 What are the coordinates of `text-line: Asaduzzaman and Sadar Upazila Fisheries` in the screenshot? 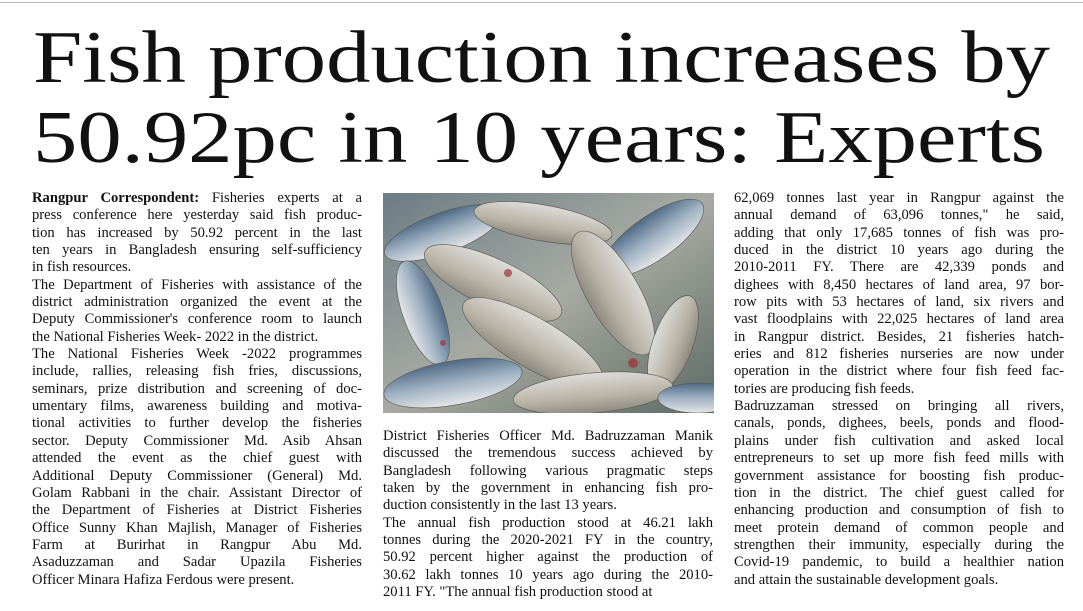 It's located at (197, 562).